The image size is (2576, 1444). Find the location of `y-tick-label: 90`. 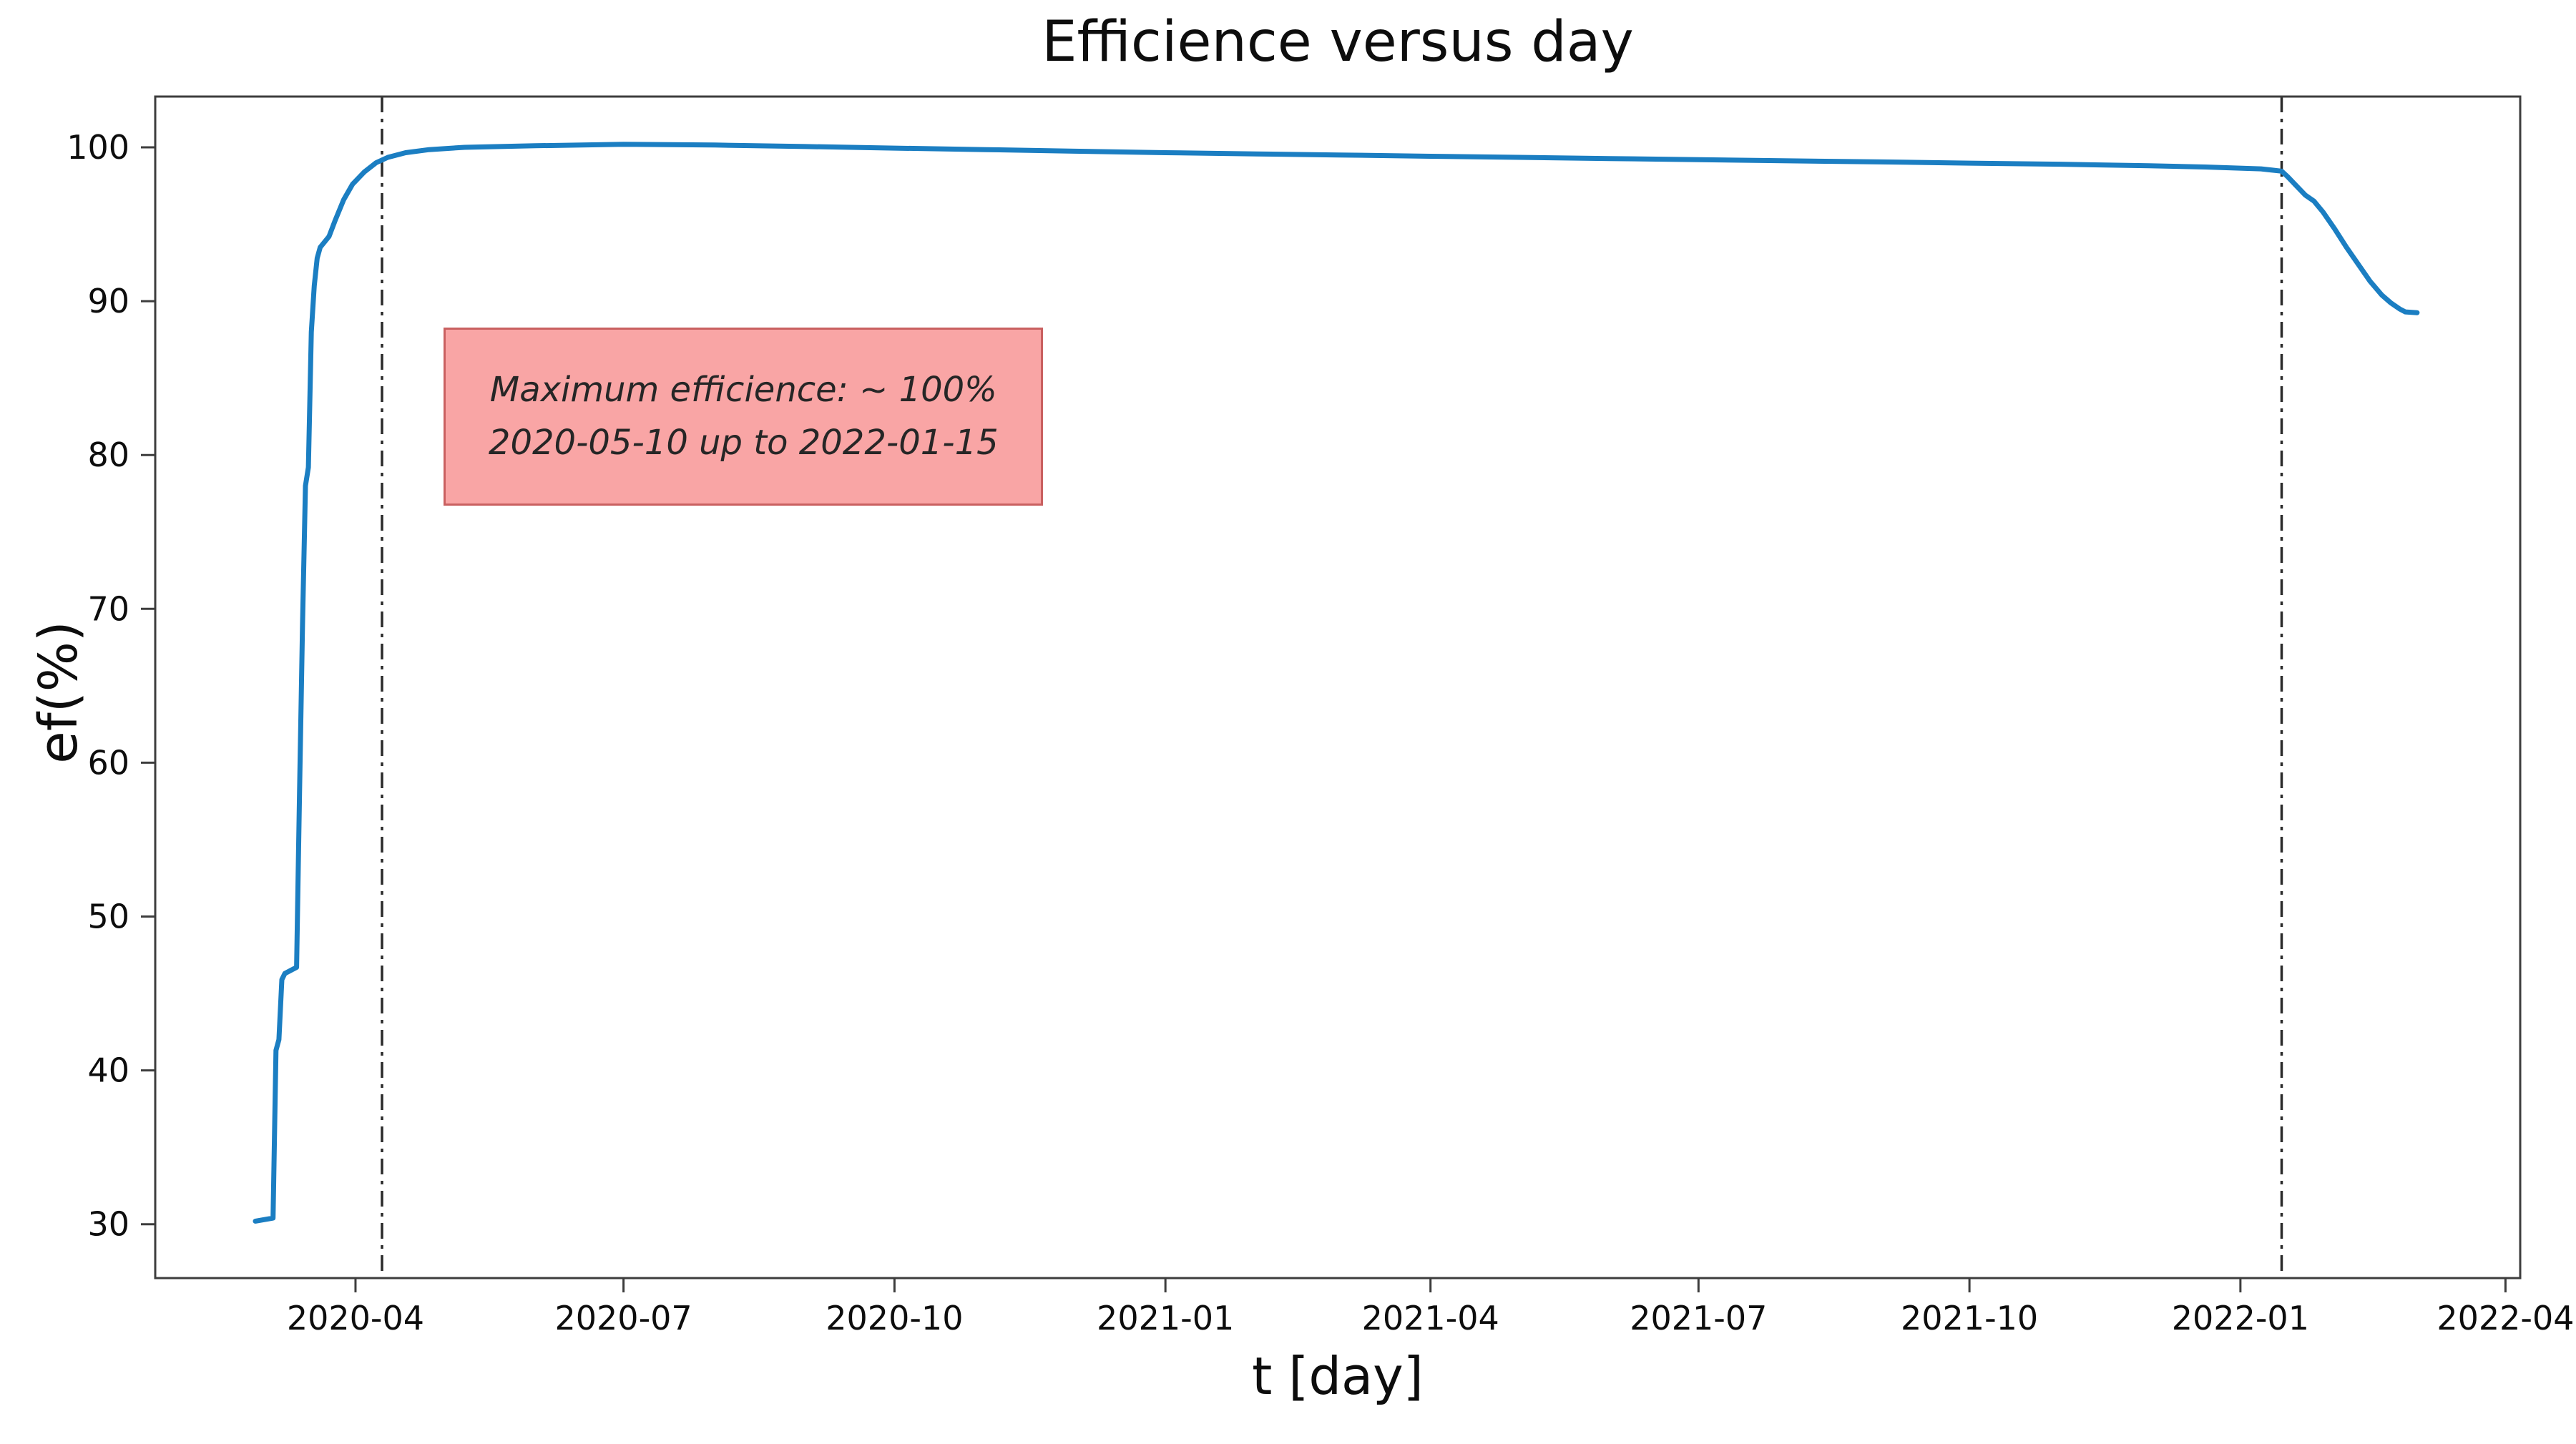

y-tick-label: 90 is located at coordinates (108, 301).